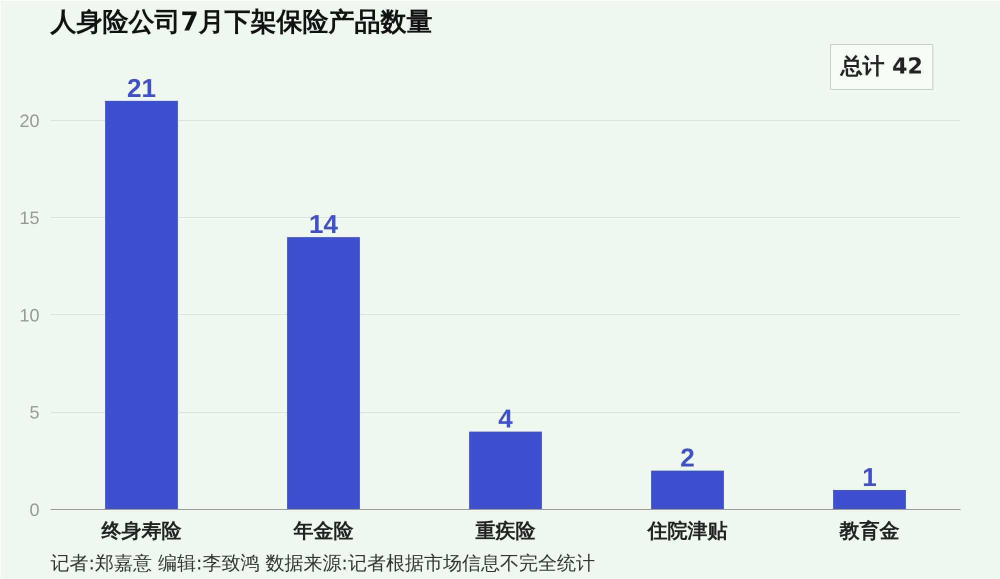 This screenshot has width=1000, height=579. Describe the element at coordinates (29, 218) in the screenshot. I see `y-tick-label: 15` at that location.